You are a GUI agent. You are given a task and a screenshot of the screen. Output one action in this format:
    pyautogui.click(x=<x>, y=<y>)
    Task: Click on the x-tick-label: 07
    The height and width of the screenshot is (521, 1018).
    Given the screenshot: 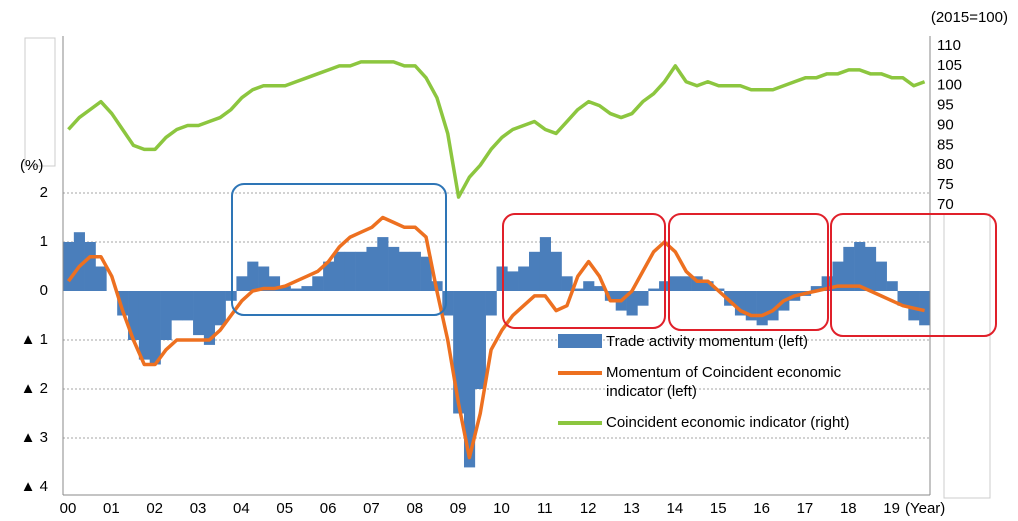 What is the action you would take?
    pyautogui.click(x=371, y=508)
    